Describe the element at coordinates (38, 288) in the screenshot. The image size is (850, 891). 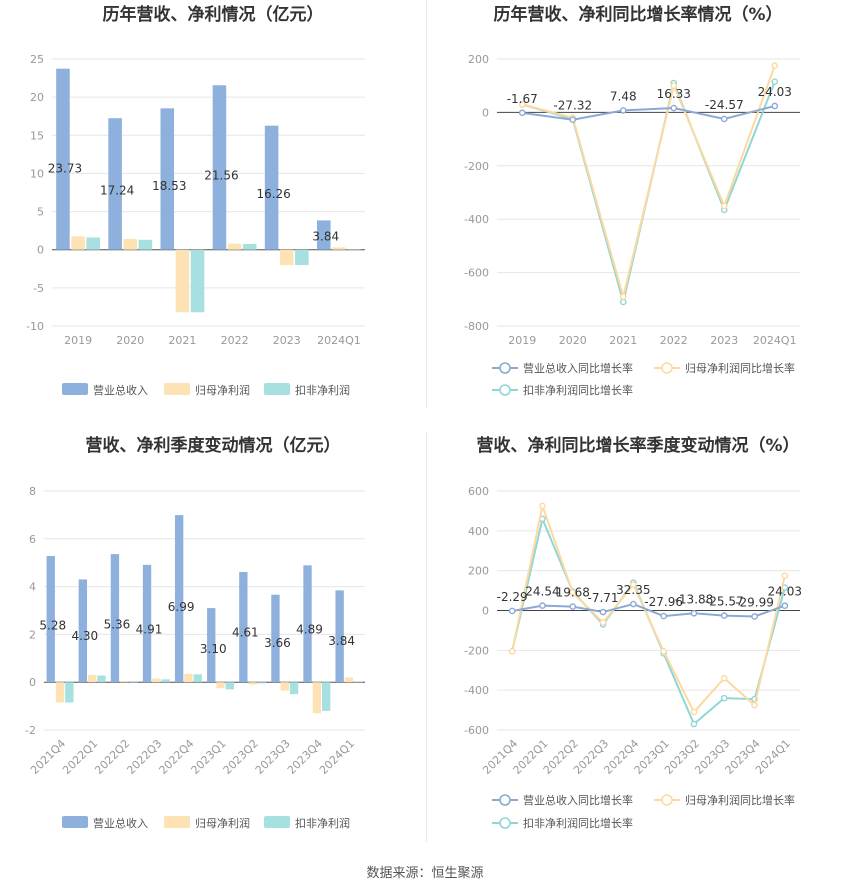
I see `y-tick-label: -5` at that location.